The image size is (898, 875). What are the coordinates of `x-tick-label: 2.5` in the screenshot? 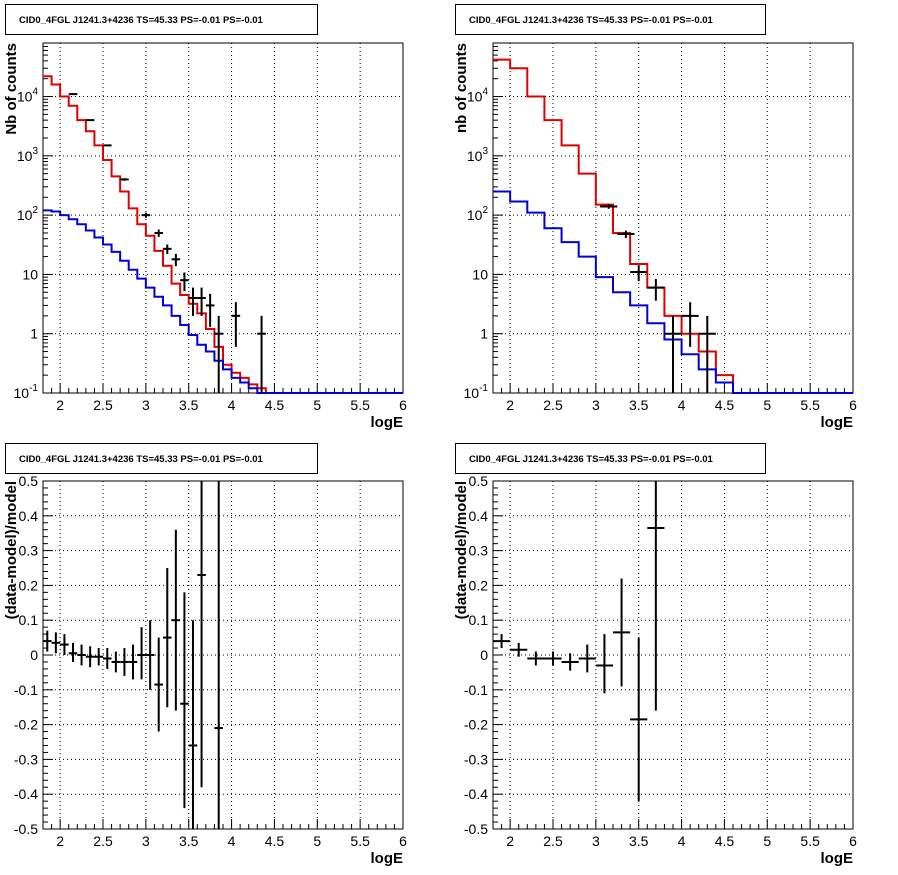 It's located at (103, 841).